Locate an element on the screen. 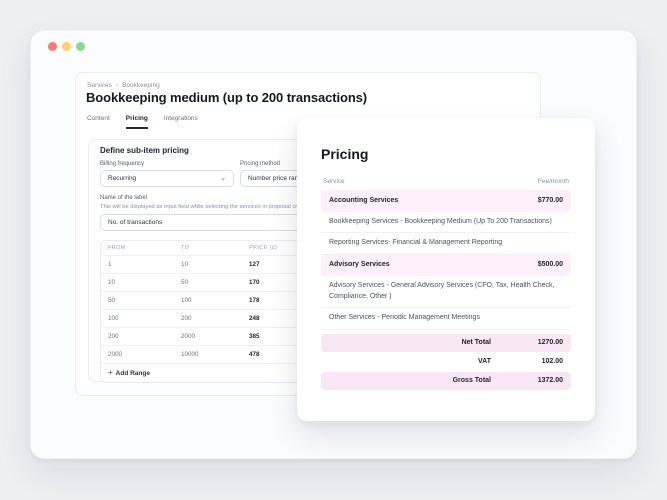 This screenshot has width=667, height=500. billing-frequency-field: Billing frequency Recurring ⌄ is located at coordinates (167, 174).